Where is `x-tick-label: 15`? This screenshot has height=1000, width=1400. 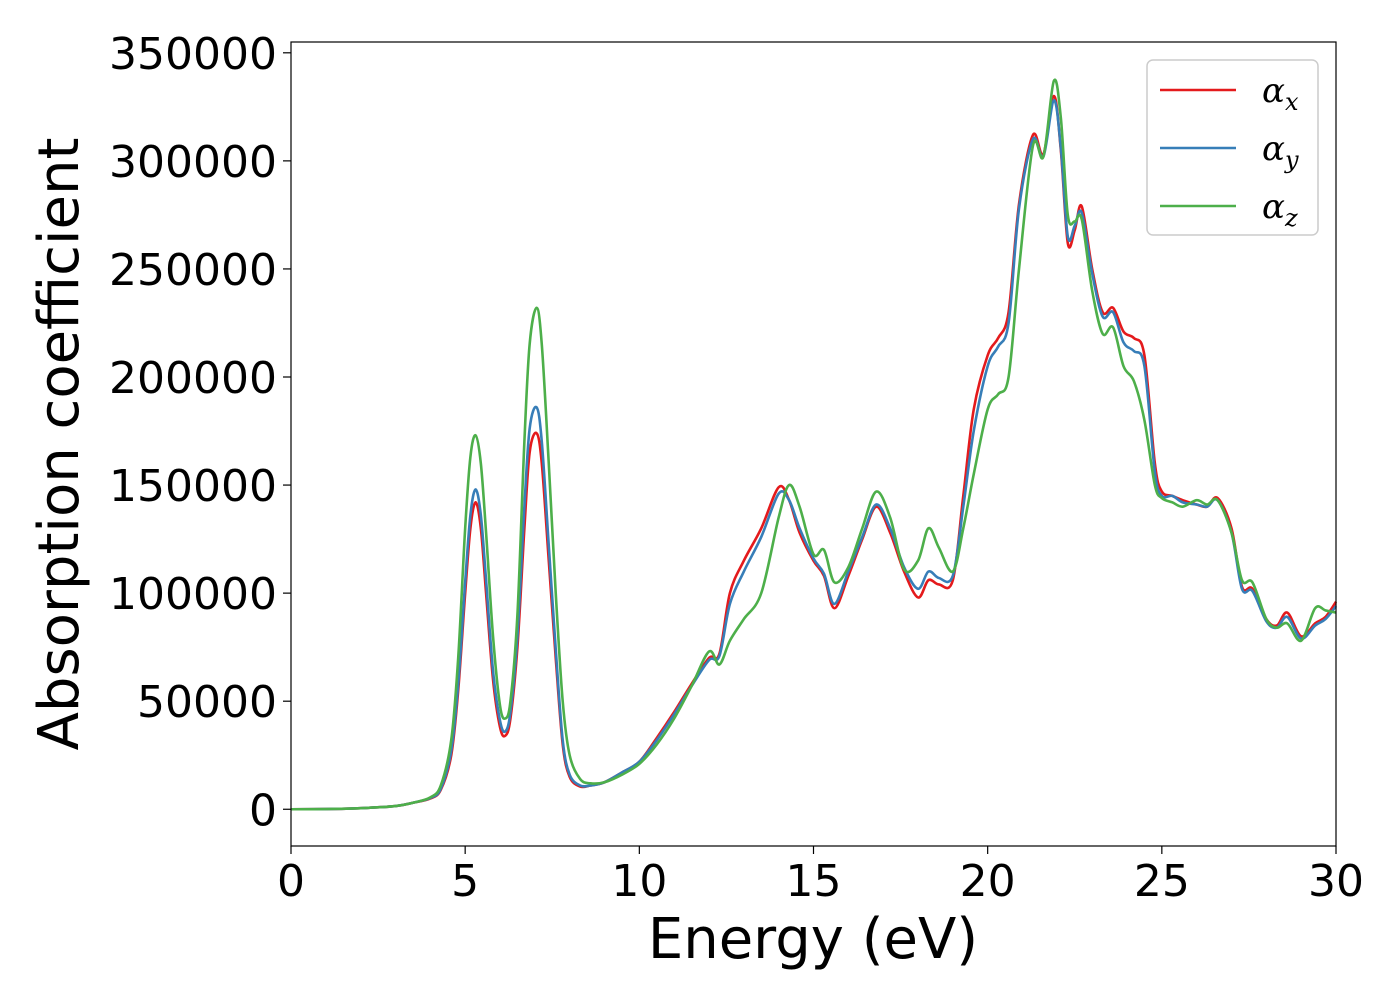 x-tick-label: 15 is located at coordinates (814, 881).